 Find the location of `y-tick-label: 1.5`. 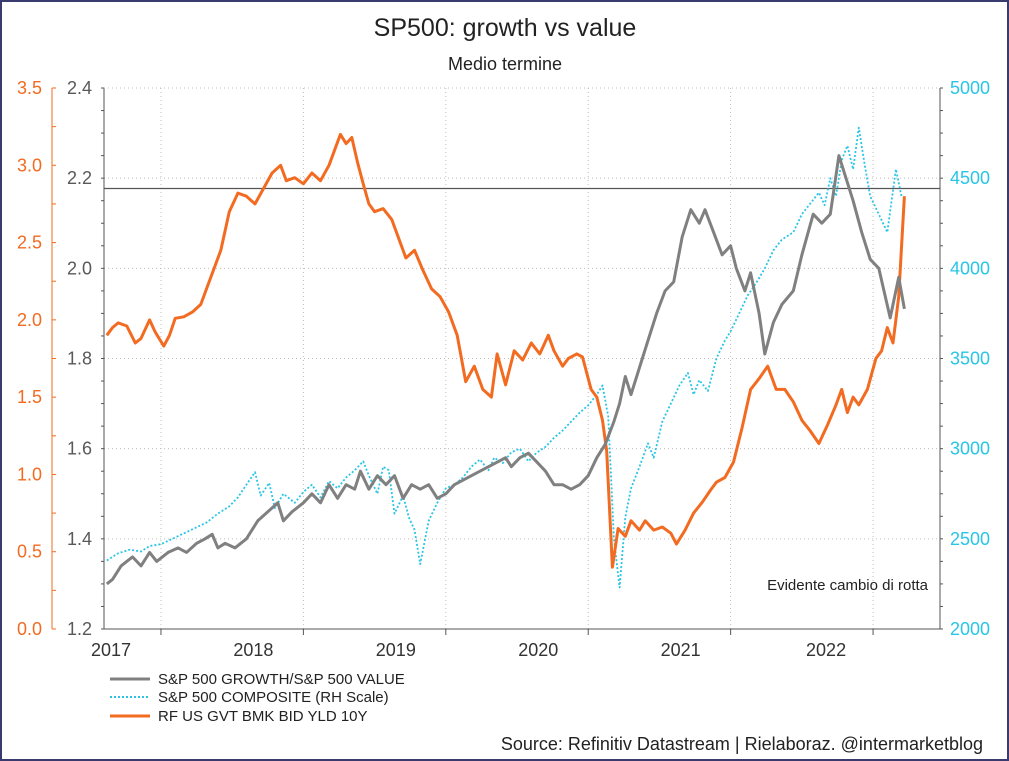

y-tick-label: 1.5 is located at coordinates (29, 397).